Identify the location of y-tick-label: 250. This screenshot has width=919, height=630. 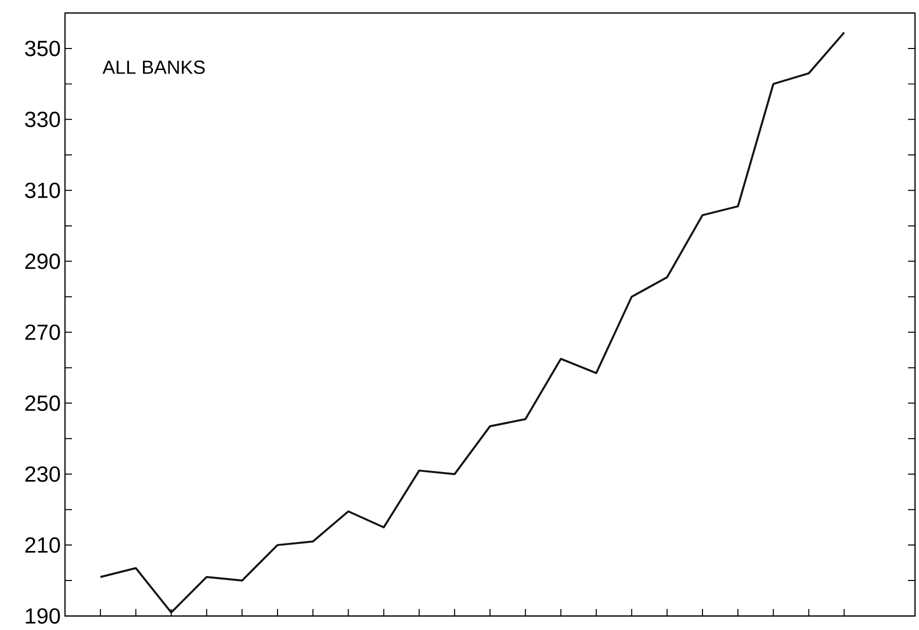
(42, 403).